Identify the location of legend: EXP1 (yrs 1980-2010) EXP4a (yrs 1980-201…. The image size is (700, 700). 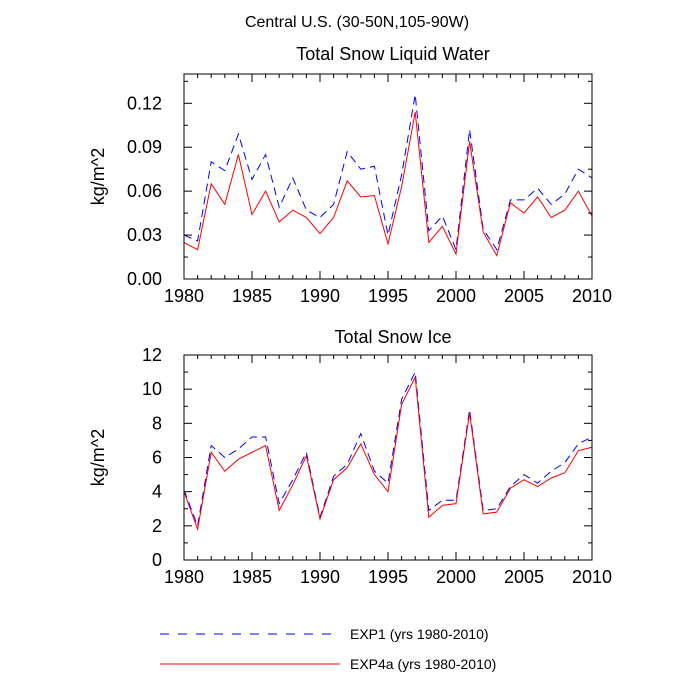
(328, 649).